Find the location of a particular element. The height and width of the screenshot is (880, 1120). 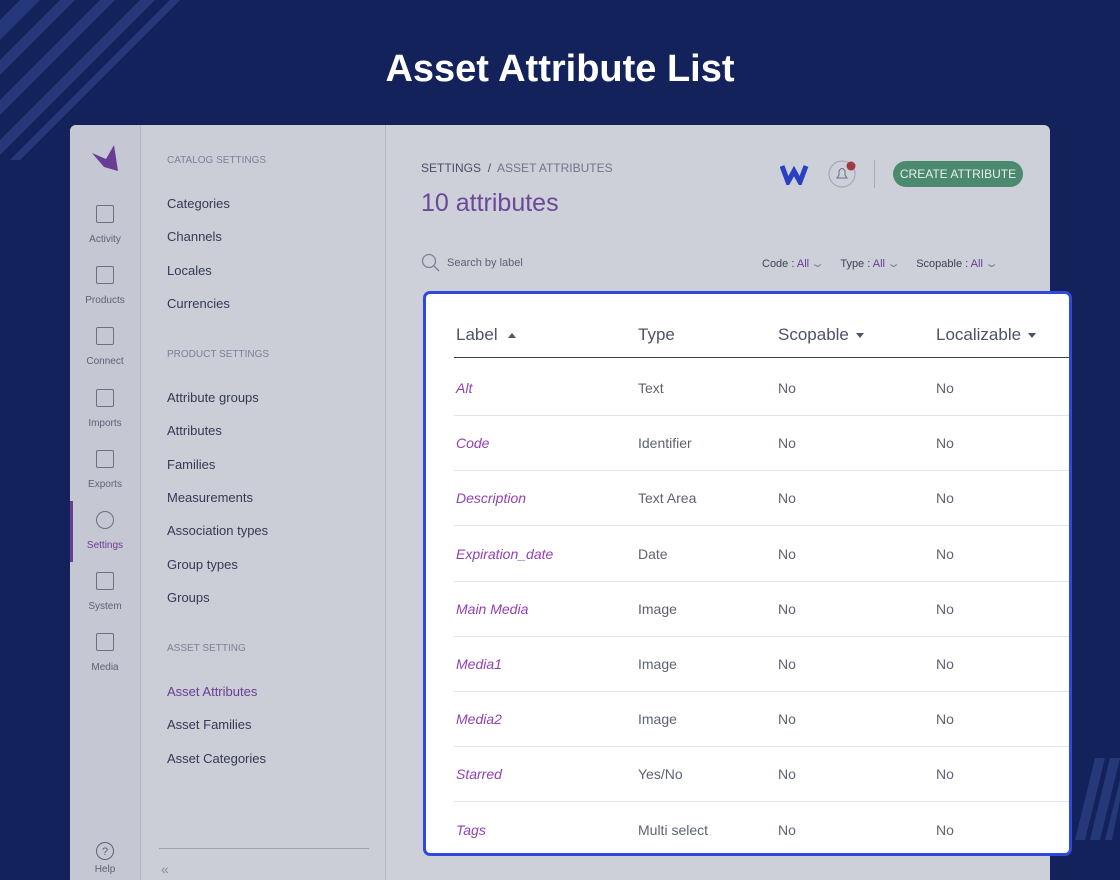

nav-label: Activity is located at coordinates (105, 239).